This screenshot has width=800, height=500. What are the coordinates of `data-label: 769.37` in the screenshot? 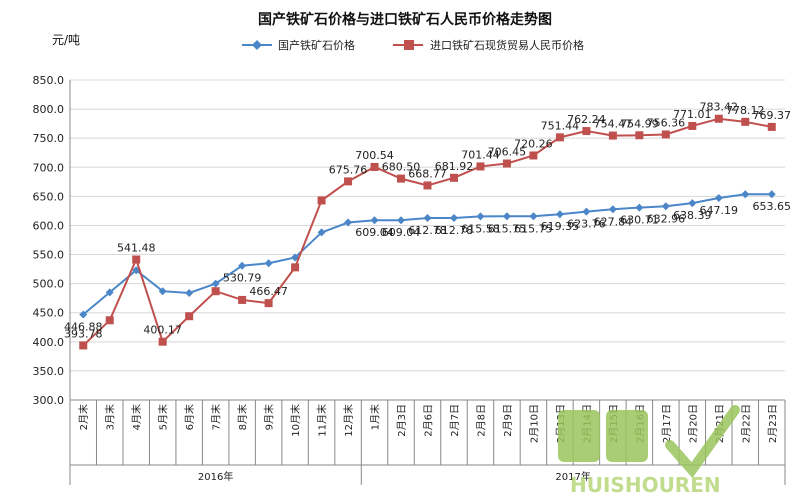 It's located at (772, 115).